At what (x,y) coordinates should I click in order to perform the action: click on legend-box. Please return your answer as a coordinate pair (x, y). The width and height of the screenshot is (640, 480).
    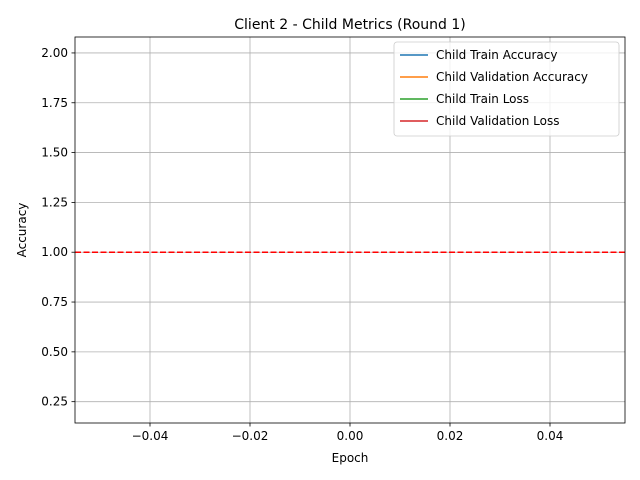
    Looking at the image, I should click on (506, 89).